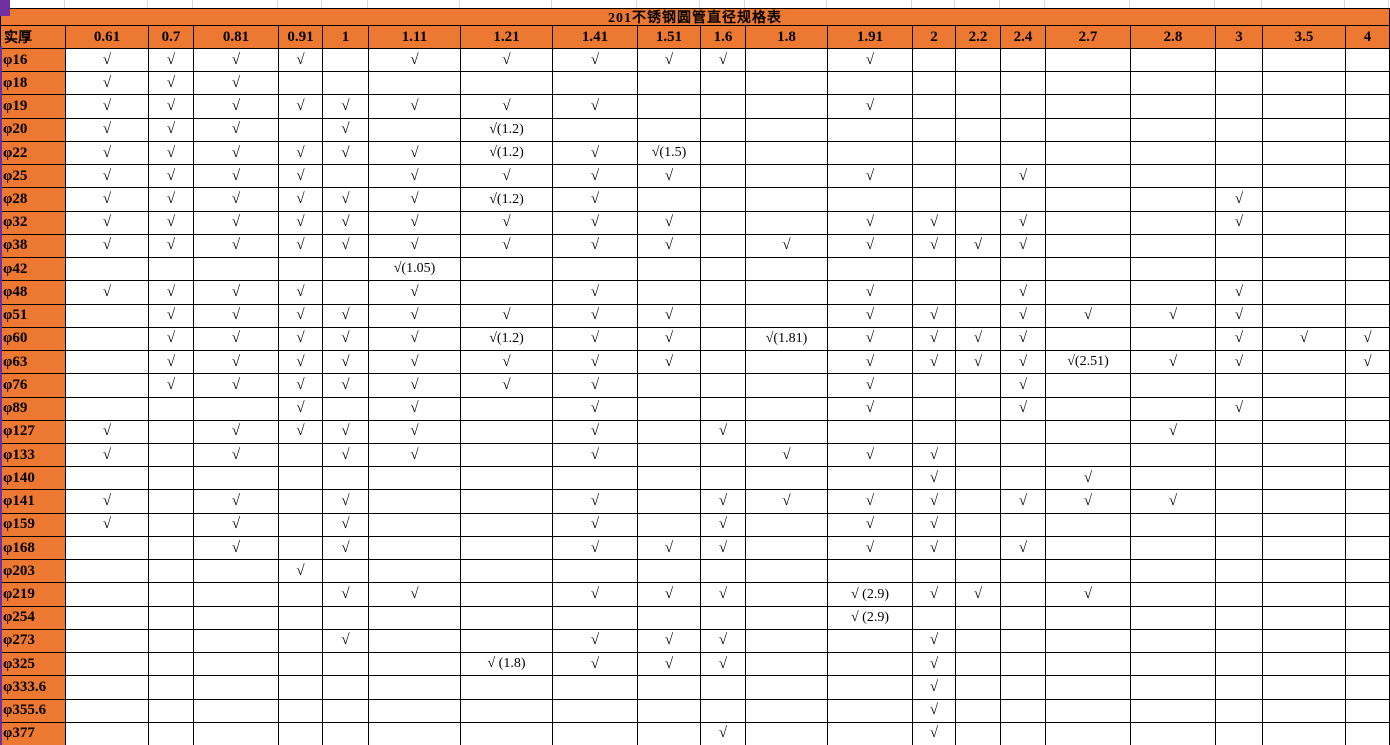 This screenshot has height=745, width=1390. What do you see at coordinates (507, 130) in the screenshot?
I see `check-cell: √(1.2)` at bounding box center [507, 130].